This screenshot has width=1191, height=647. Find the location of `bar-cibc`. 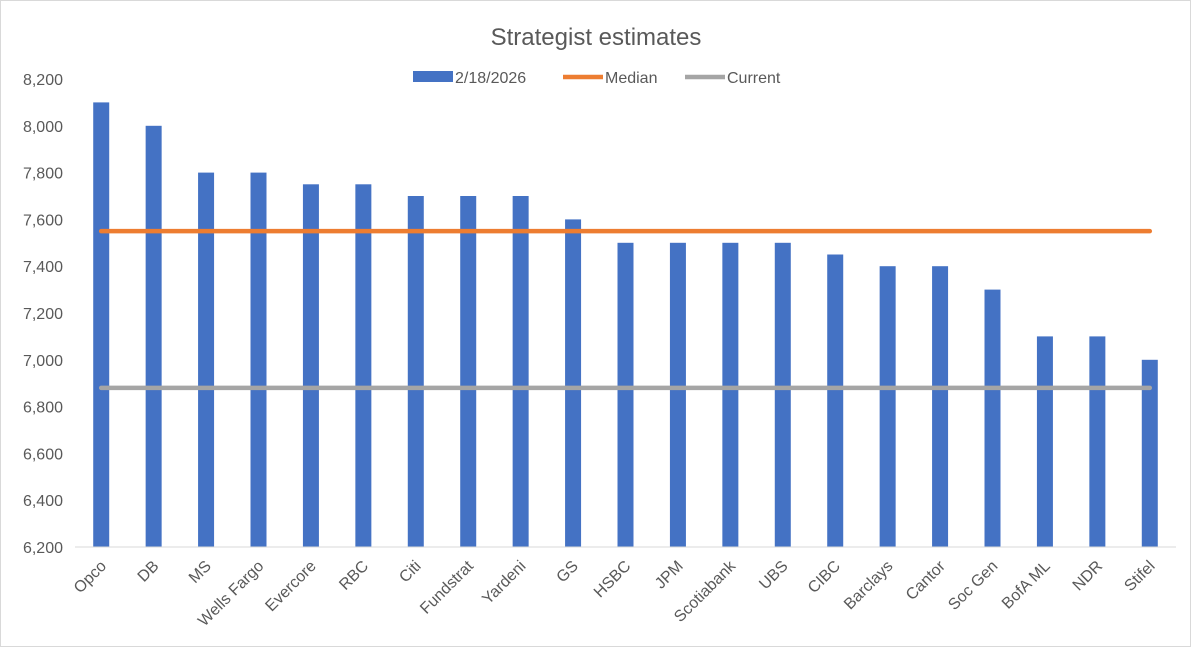

bar-cibc is located at coordinates (835, 400).